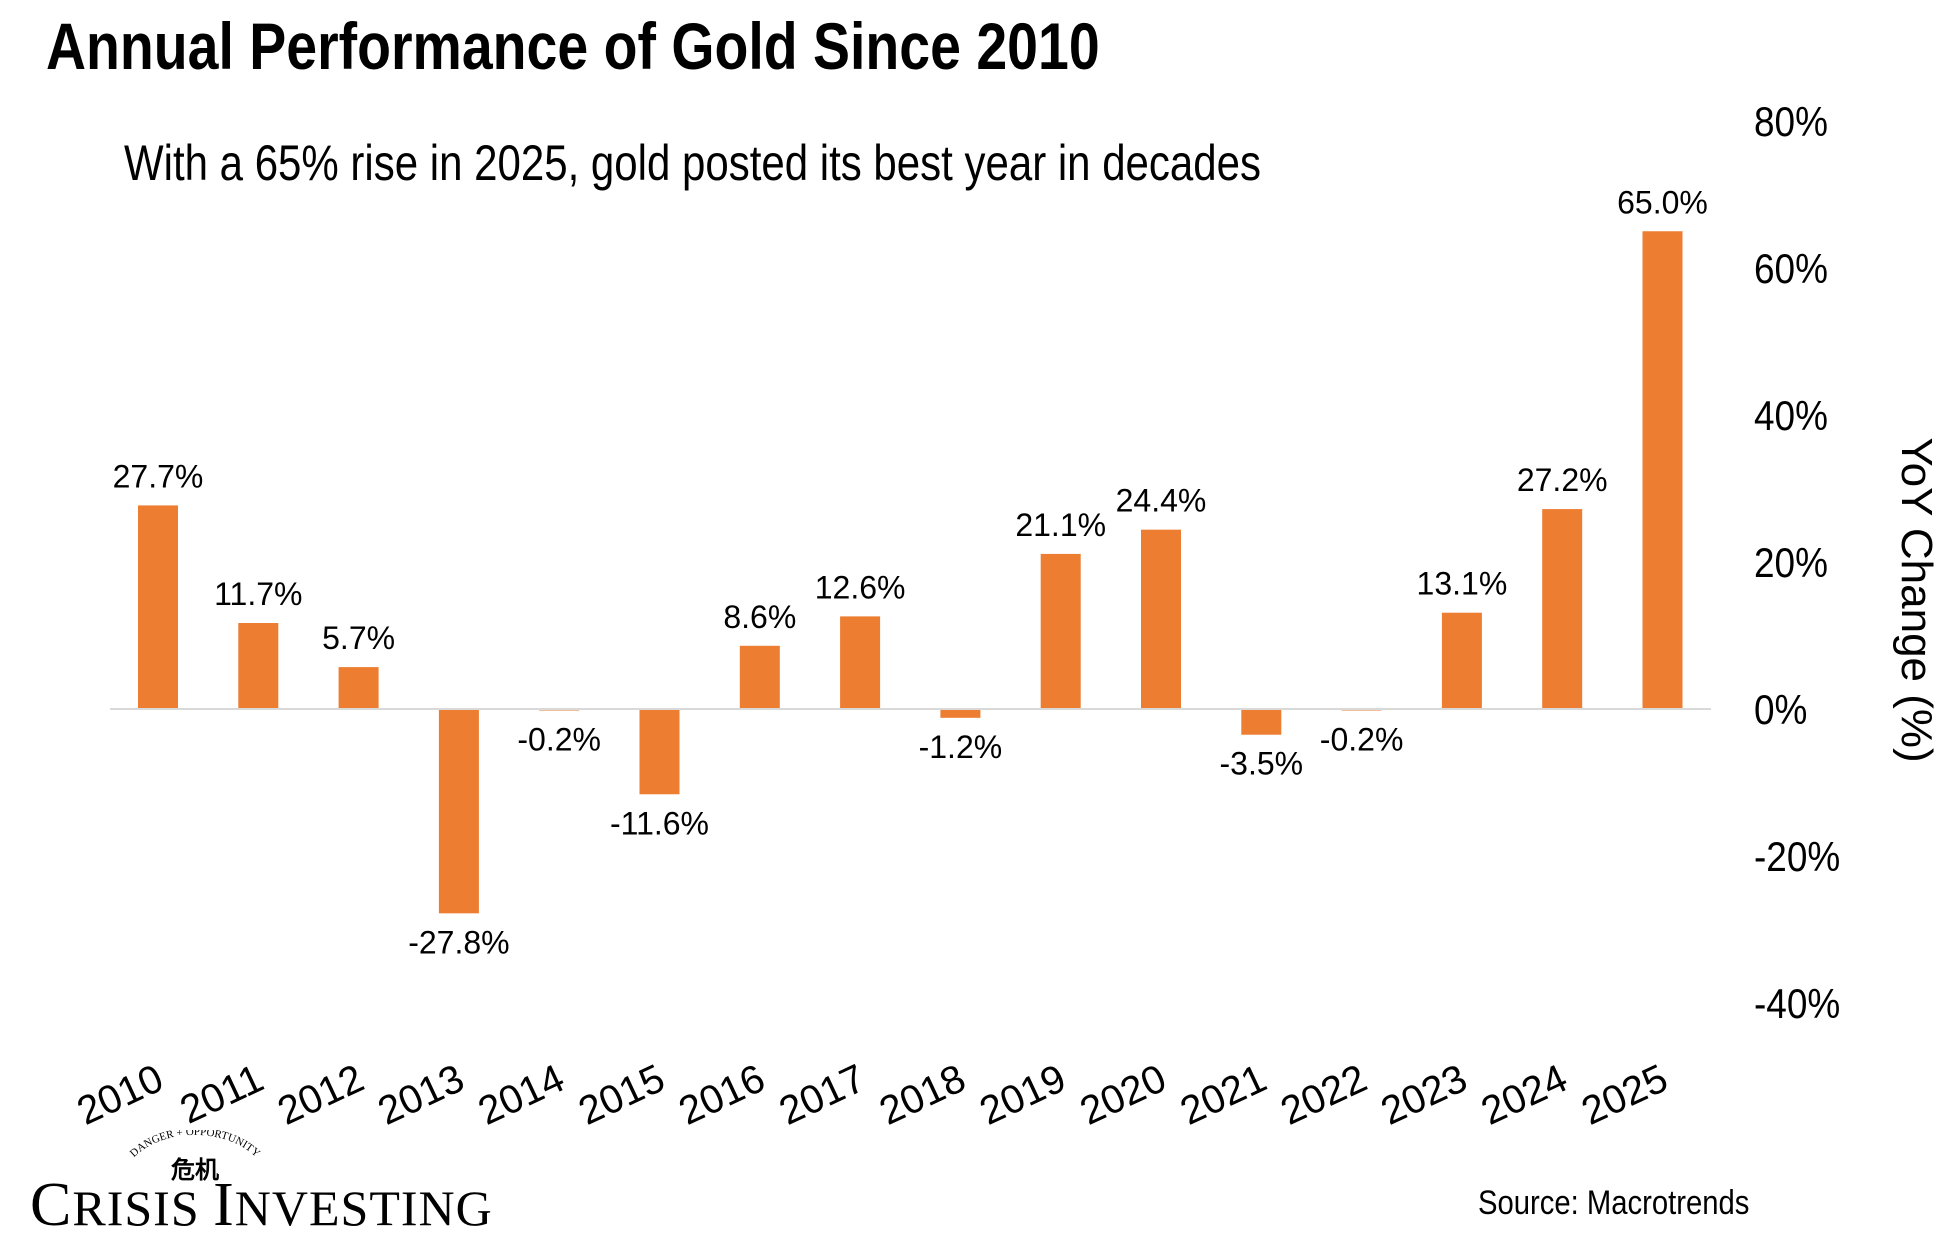 The width and height of the screenshot is (1954, 1241). I want to click on x-tick-label-2023: 2023, so click(1423, 1094).